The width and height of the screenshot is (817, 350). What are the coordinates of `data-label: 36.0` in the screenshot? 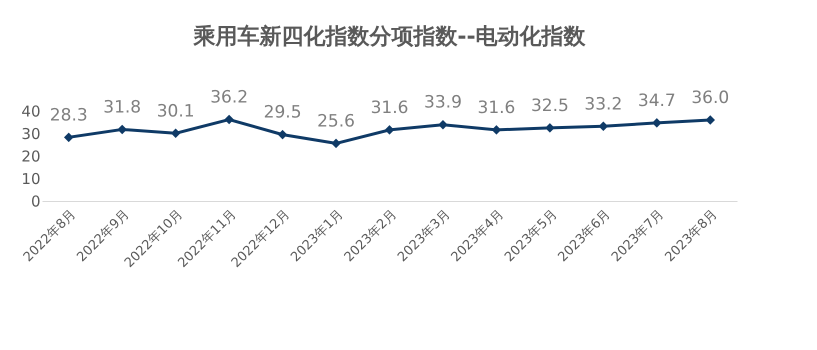 It's located at (710, 98).